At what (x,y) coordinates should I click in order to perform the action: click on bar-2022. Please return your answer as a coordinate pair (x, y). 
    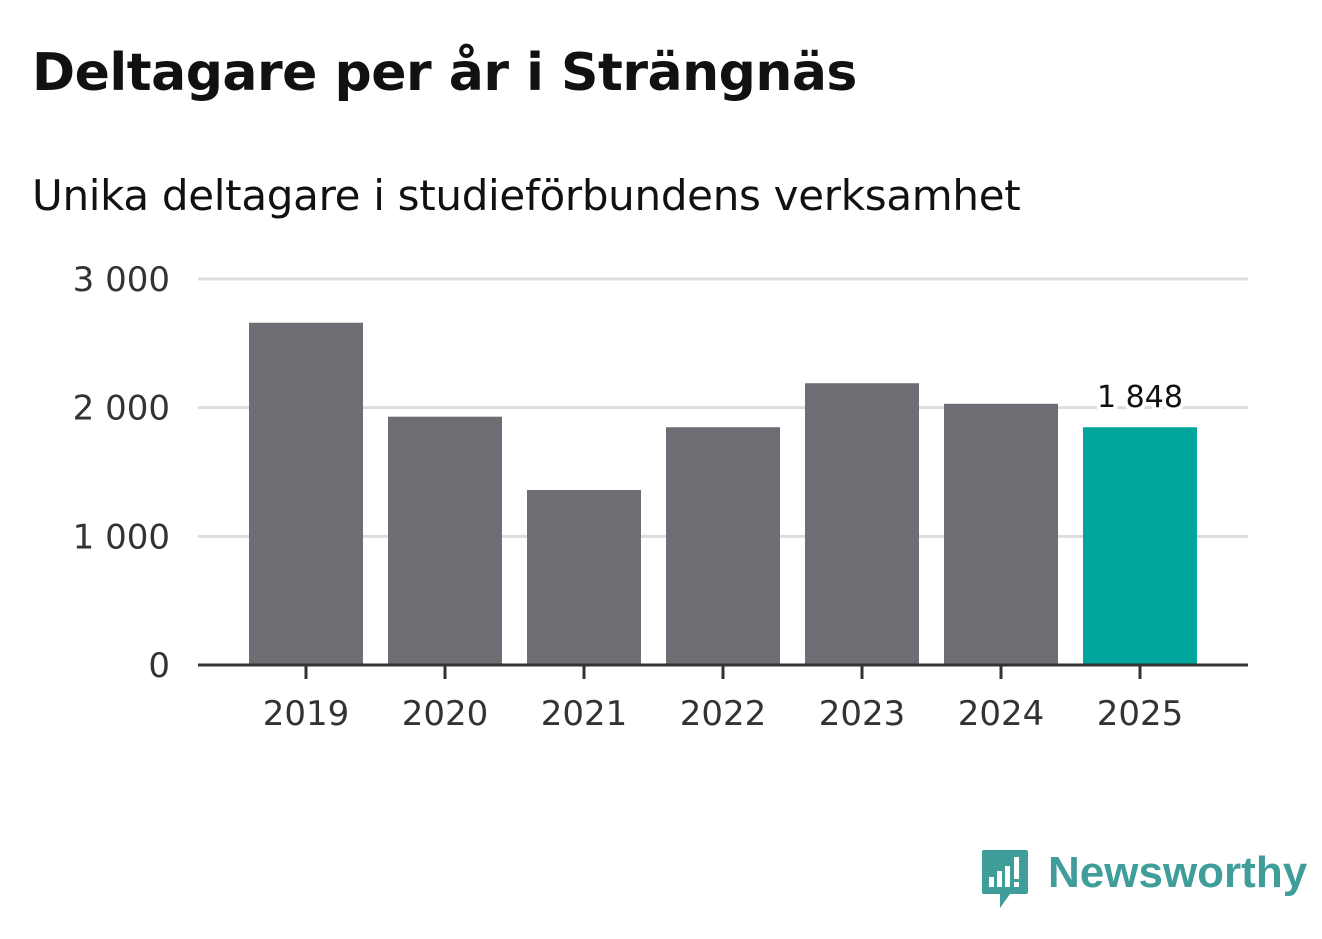
    Looking at the image, I should click on (723, 546).